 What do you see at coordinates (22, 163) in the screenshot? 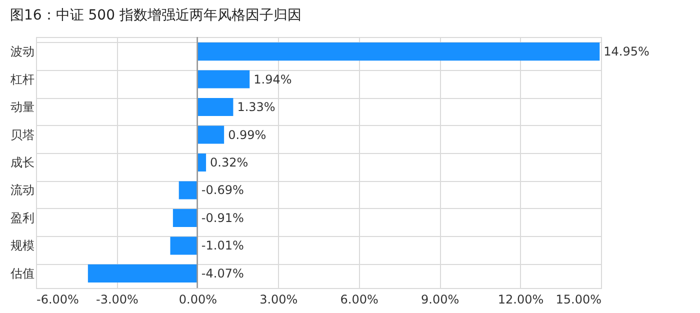
I see `y-tick-label: 成长` at bounding box center [22, 163].